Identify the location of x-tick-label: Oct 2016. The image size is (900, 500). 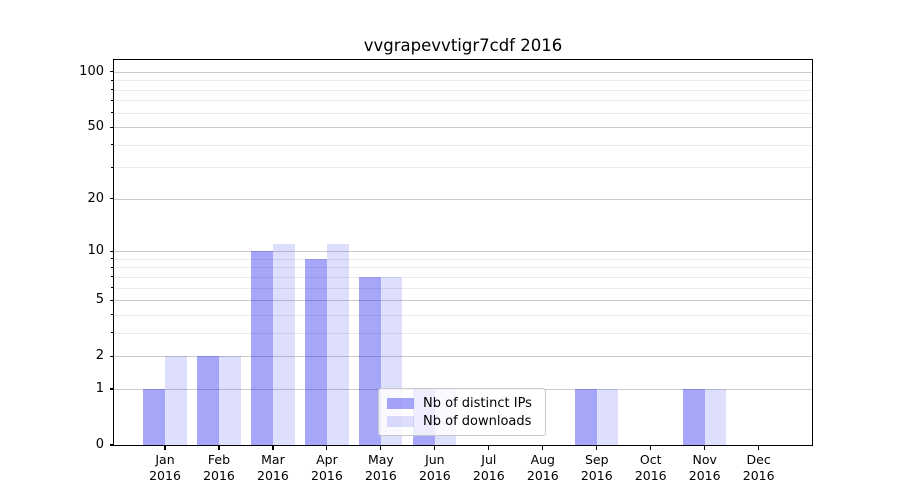
(650, 467).